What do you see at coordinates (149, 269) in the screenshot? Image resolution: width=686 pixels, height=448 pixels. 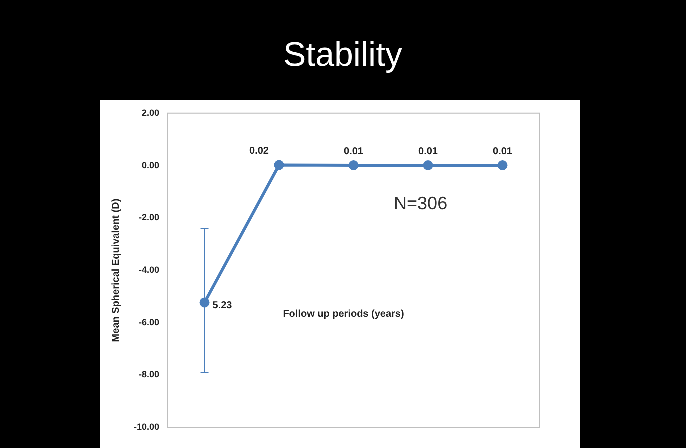 I see `y-tick-label: -4.00` at bounding box center [149, 269].